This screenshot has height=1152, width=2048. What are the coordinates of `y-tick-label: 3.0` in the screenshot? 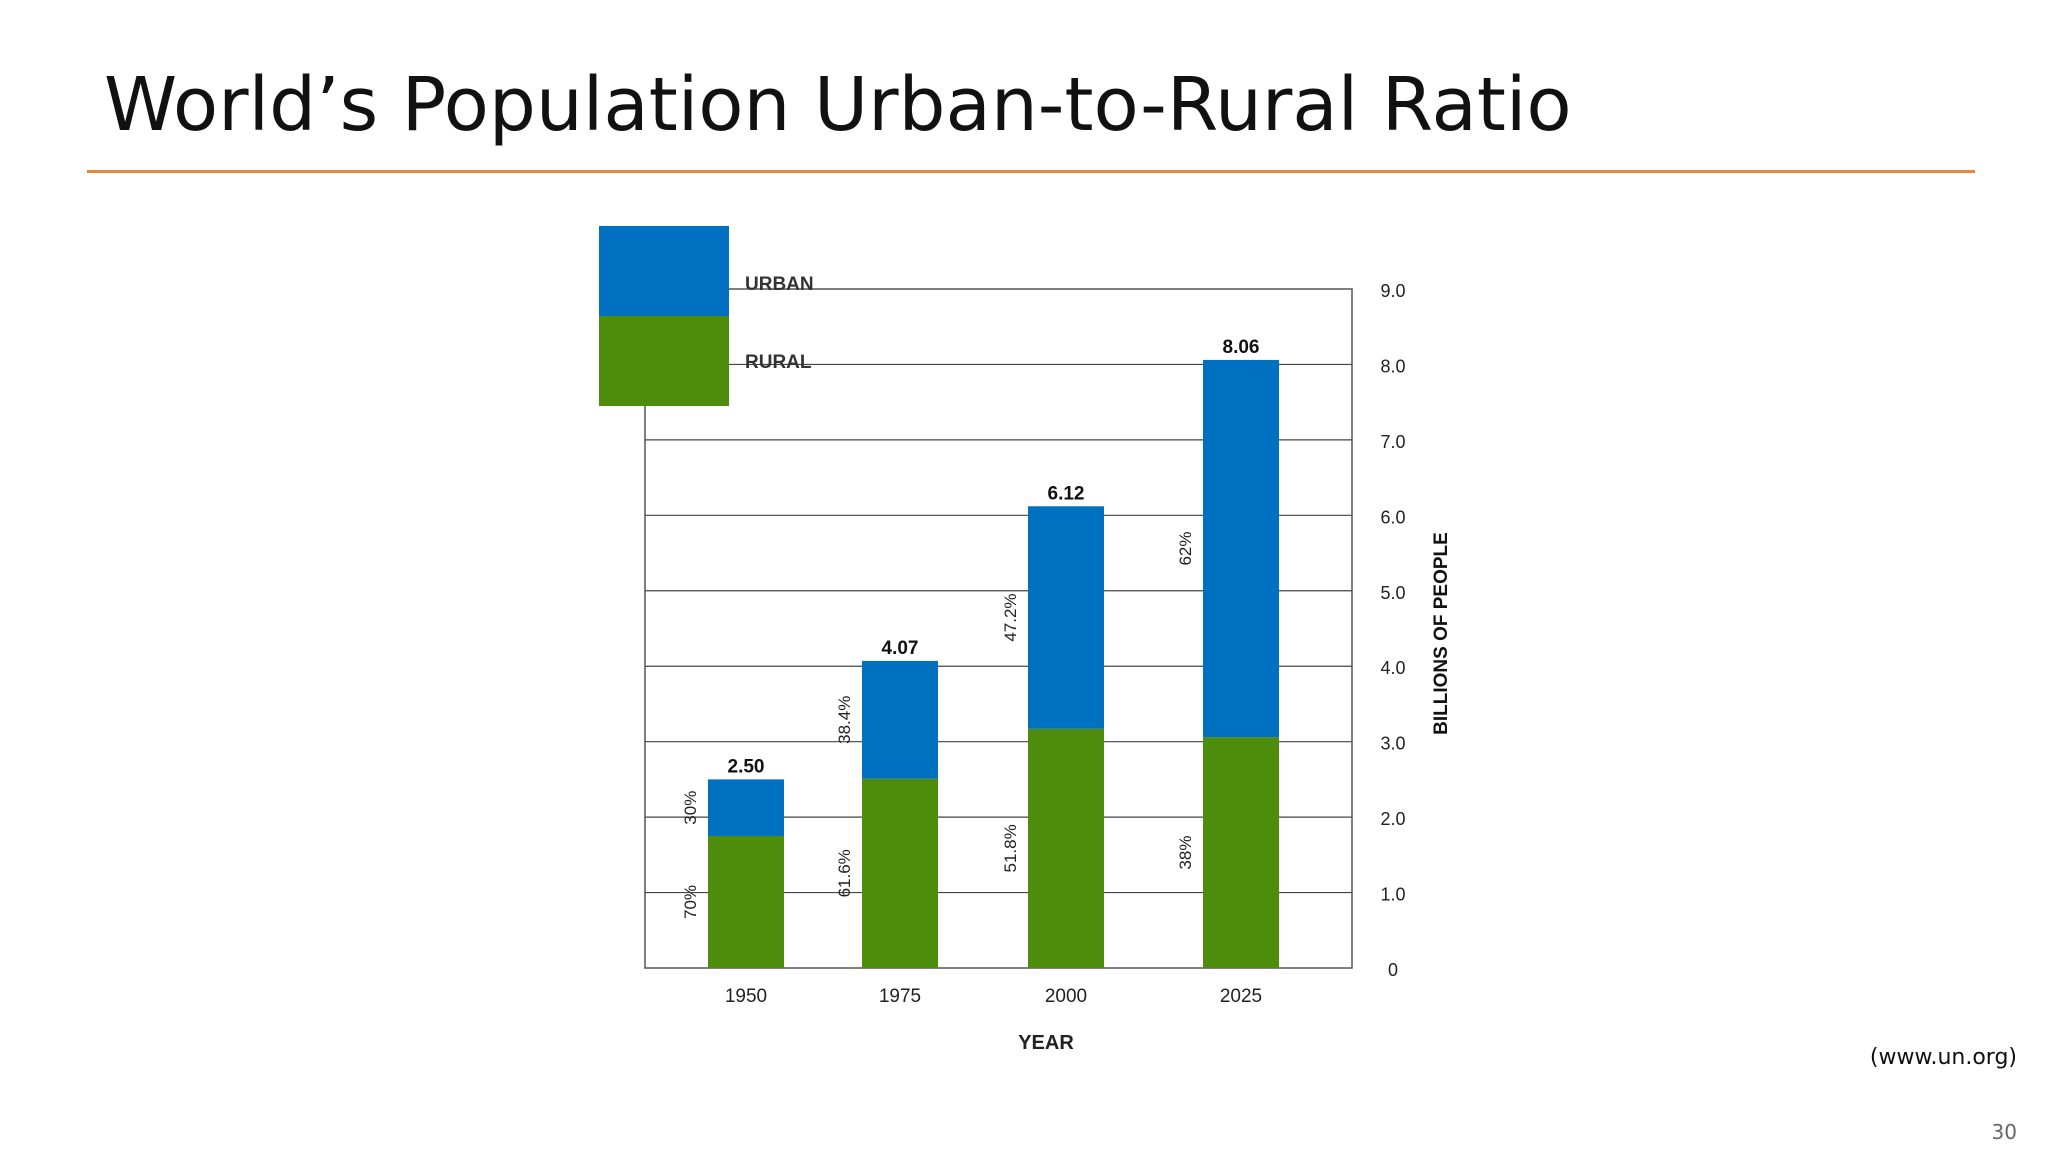 It's located at (1392, 744).